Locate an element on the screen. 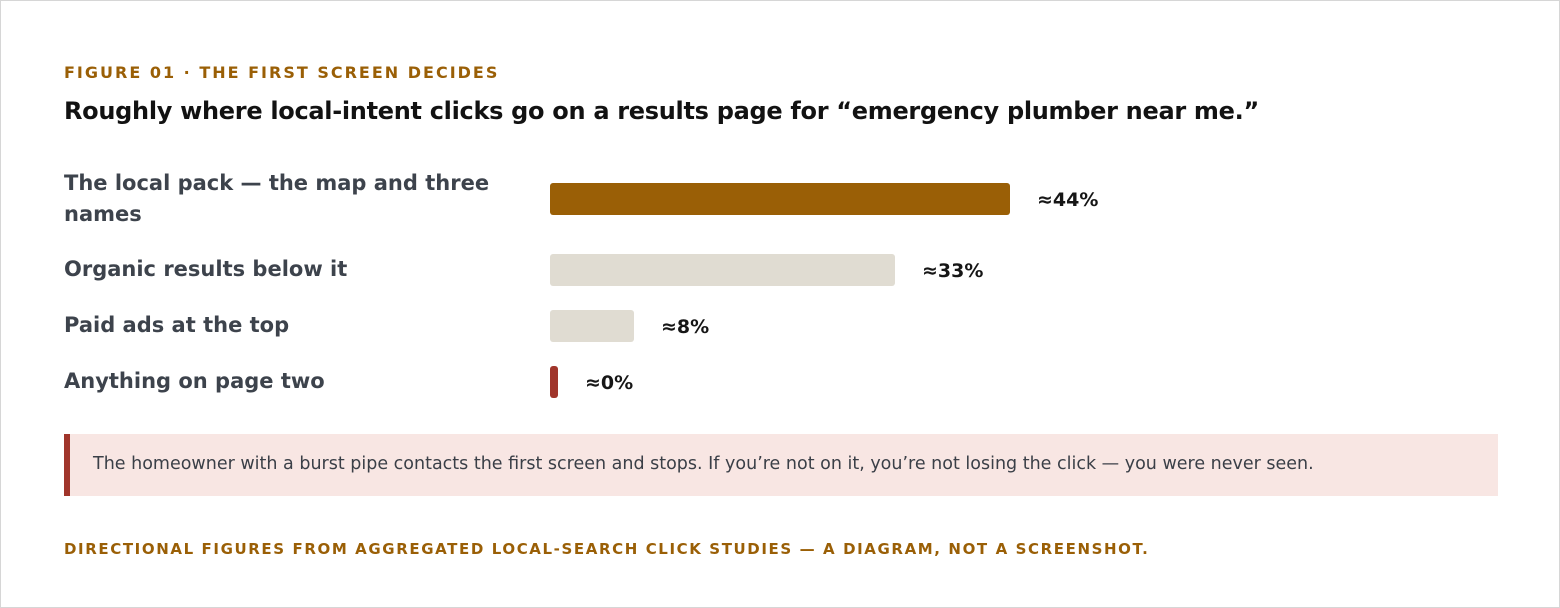  data-label: ≈44% is located at coordinates (1068, 200).